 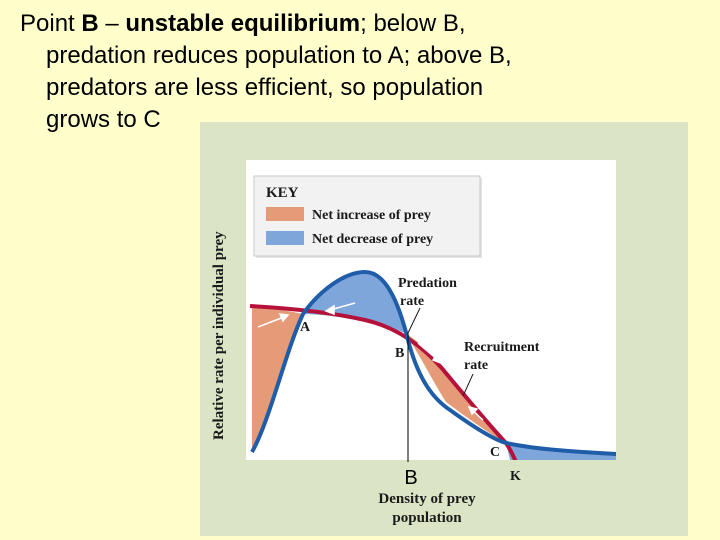 I want to click on caption-line-1: Point B – unstable equilibrium; below B,, so click(x=360, y=24).